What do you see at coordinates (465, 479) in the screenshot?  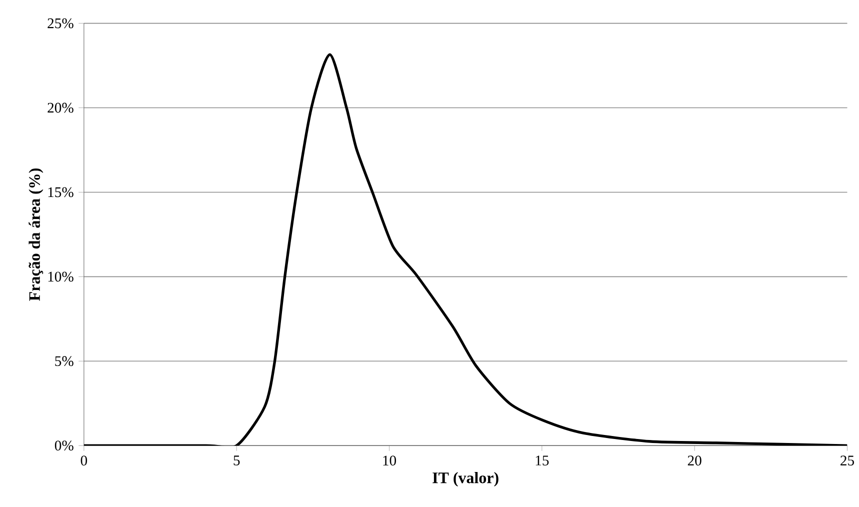 I see `x-axis-title: IT (valor)` at bounding box center [465, 479].